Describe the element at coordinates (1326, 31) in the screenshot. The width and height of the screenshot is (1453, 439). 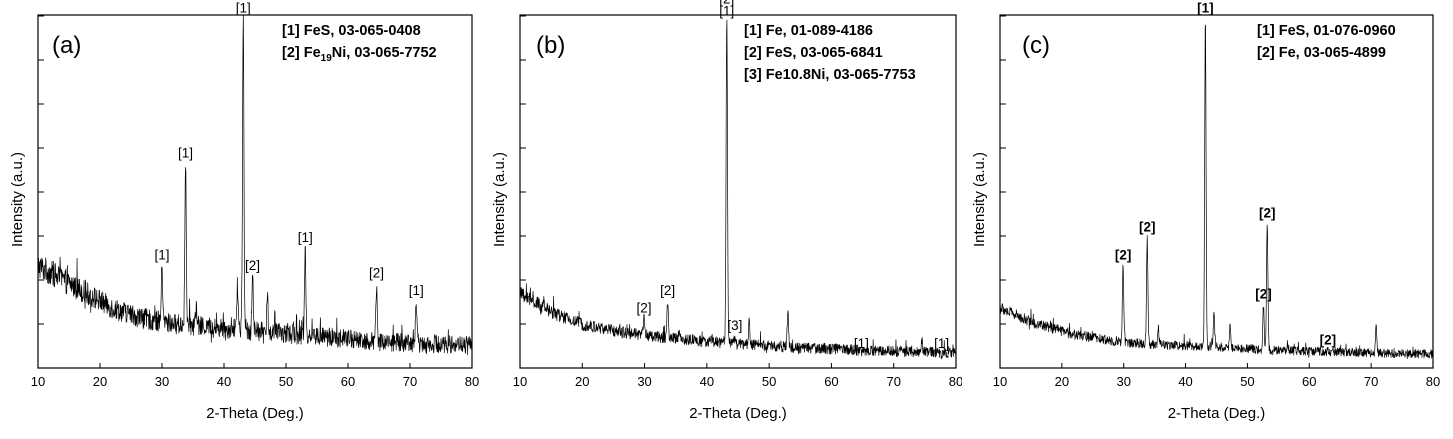
I see `legend-entry: [1] FeS, 01-076-0960` at that location.